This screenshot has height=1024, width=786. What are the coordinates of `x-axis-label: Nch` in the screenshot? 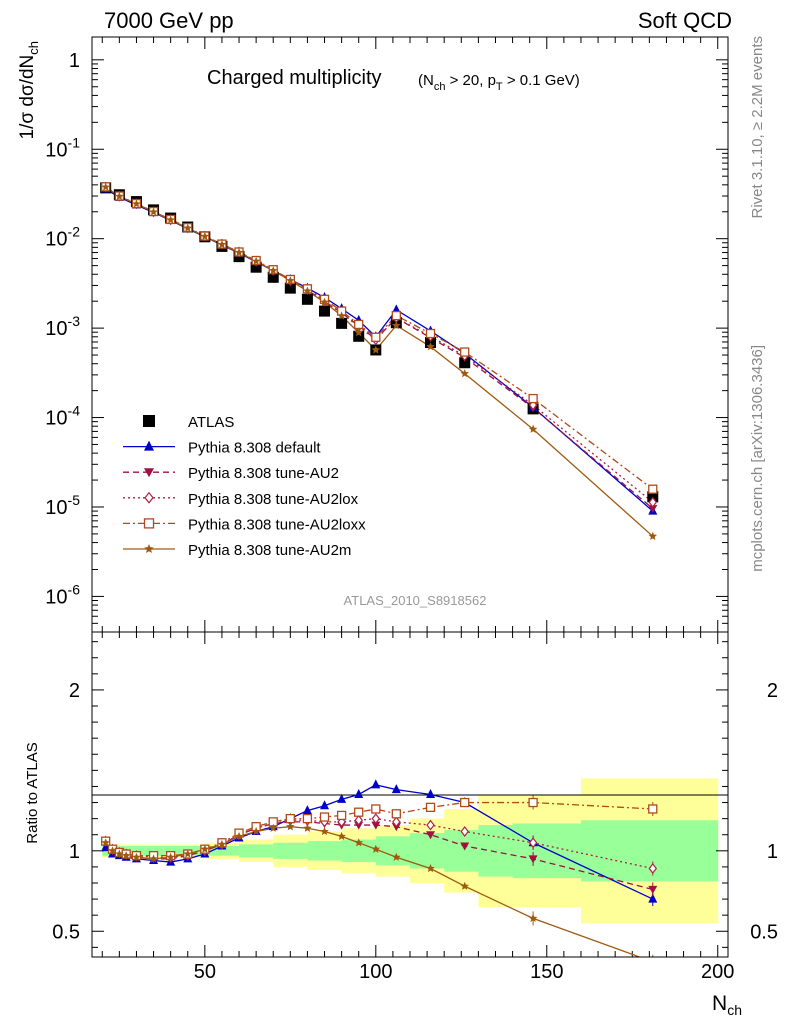 It's located at (727, 1005).